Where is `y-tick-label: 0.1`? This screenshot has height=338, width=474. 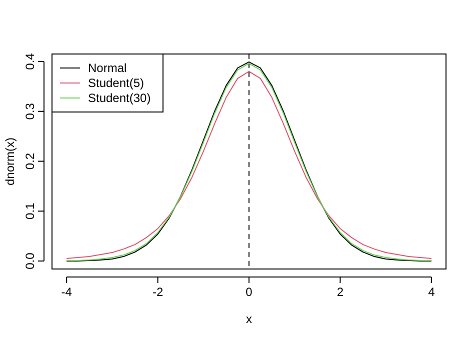 y-tick-label: 0.1 is located at coordinates (30, 211).